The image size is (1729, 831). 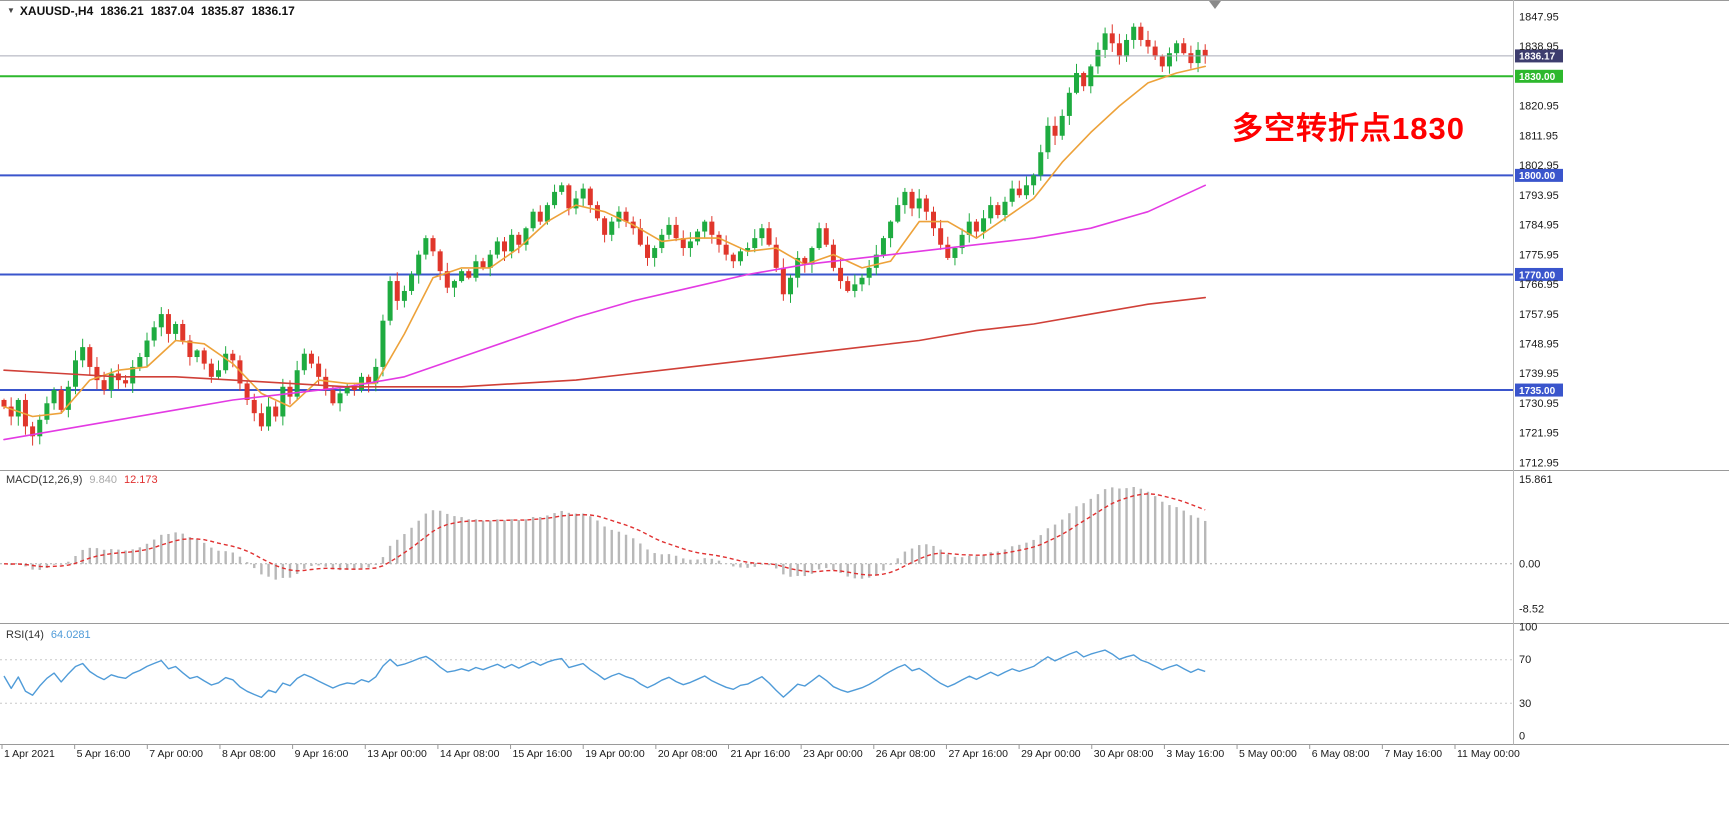 I want to click on time-axis-label: 7 May 16:00, so click(x=1413, y=754).